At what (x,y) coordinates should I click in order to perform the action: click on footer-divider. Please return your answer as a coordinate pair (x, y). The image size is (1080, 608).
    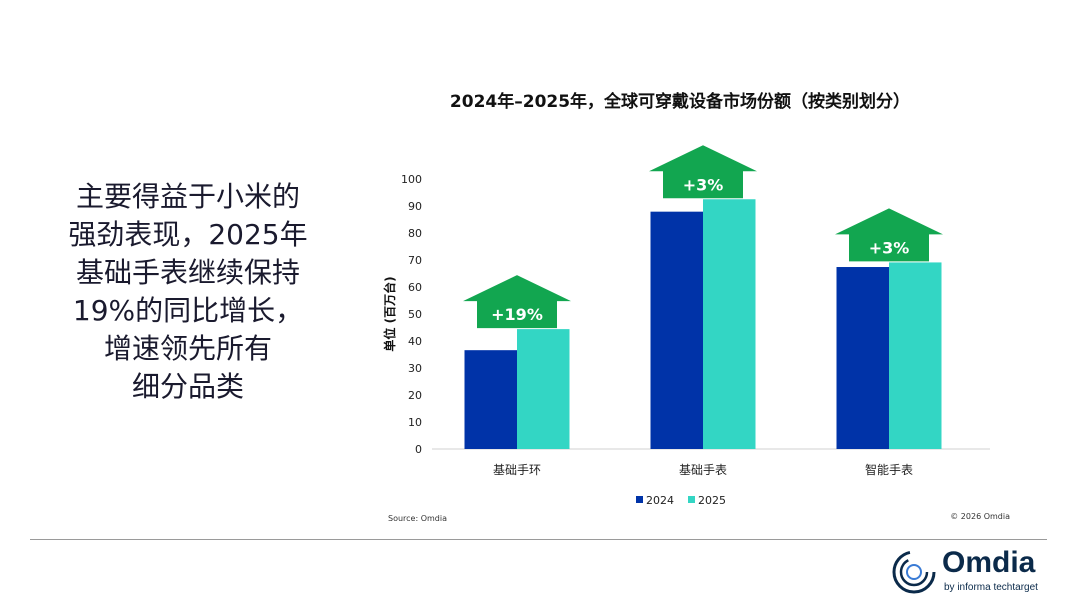
    Looking at the image, I should click on (538, 539).